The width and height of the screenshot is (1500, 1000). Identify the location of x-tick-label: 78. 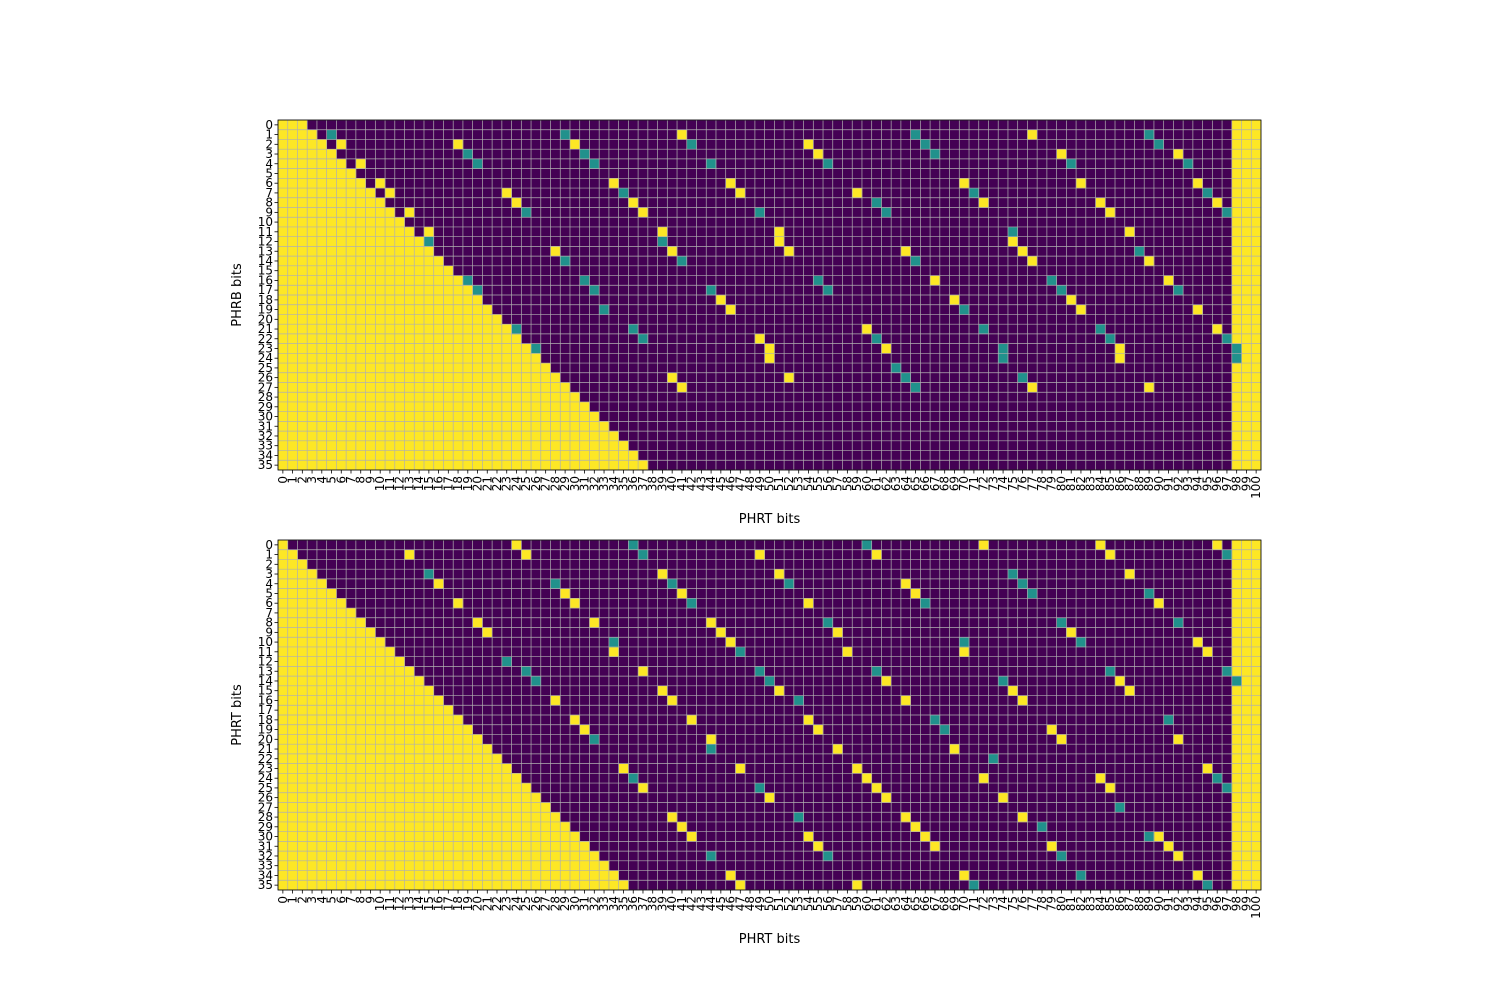
(1042, 903).